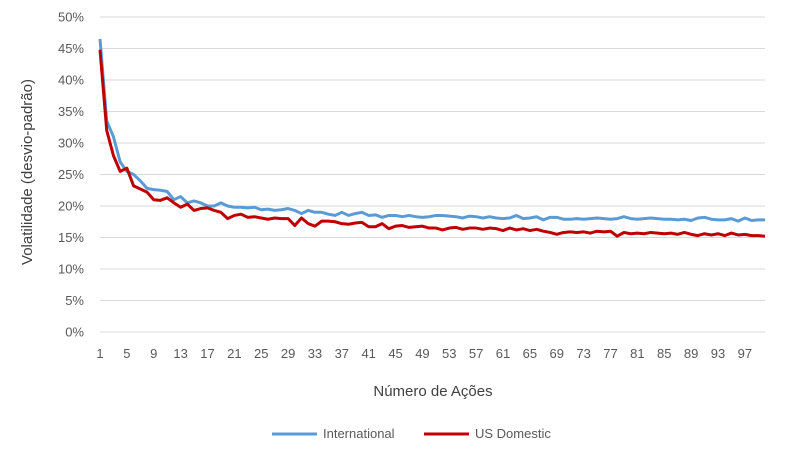 This screenshot has width=789, height=451. I want to click on x-tick-label: 49, so click(422, 353).